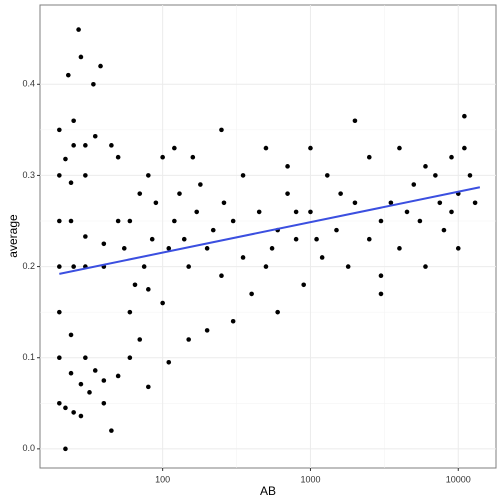  Describe the element at coordinates (458, 479) in the screenshot. I see `x-tick-label: 10000` at that location.